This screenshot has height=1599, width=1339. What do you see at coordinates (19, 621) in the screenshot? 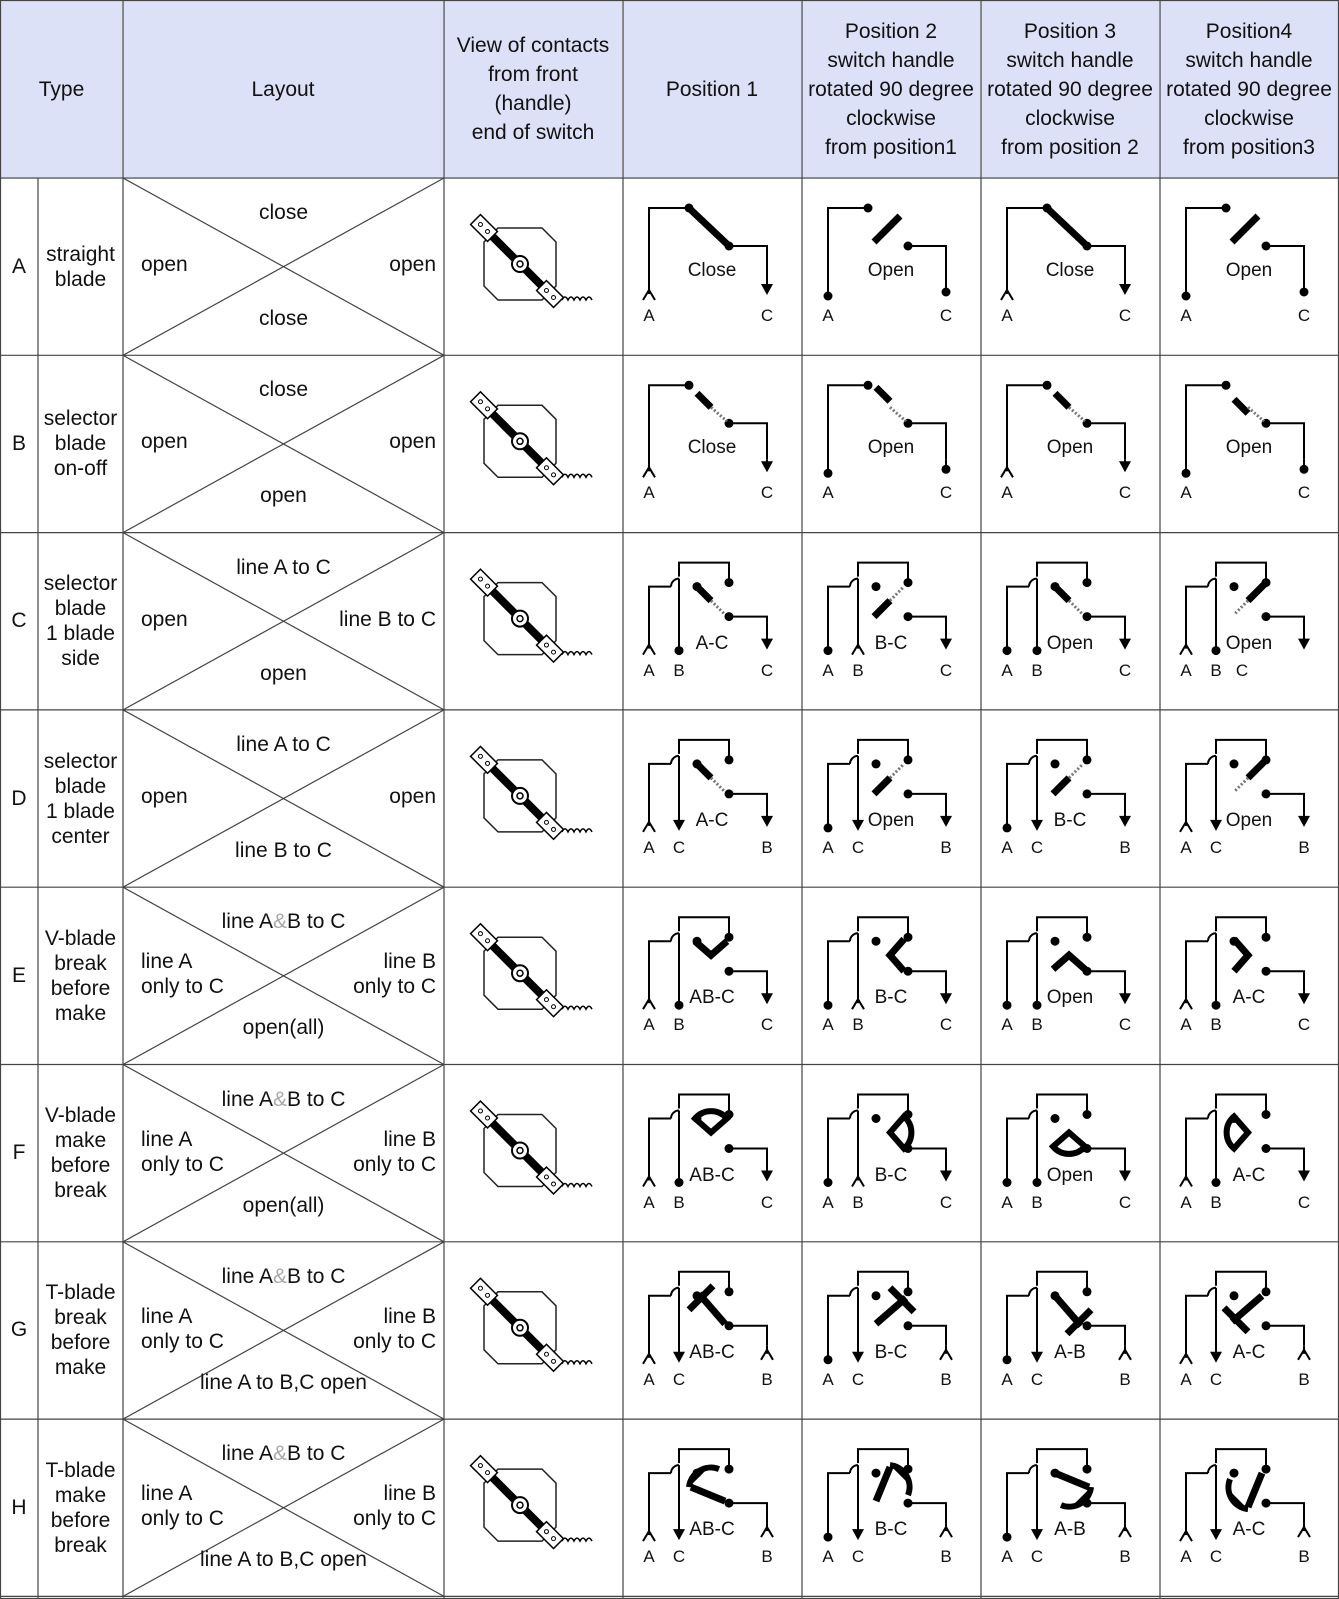
I see `row-letter: C` at bounding box center [19, 621].